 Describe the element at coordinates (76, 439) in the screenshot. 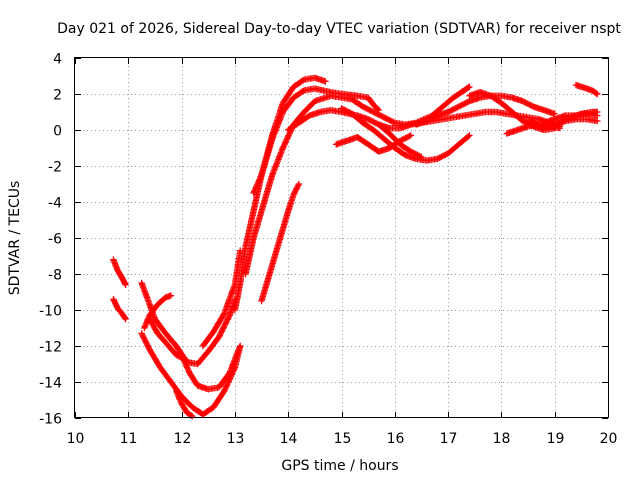

I see `x-tick-label: 10` at that location.